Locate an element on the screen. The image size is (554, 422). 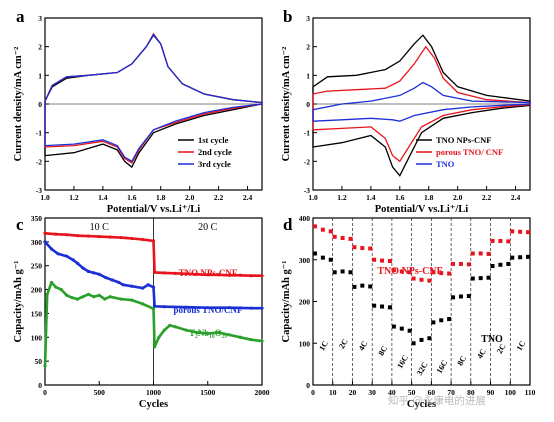
series-tno-nps-cnf is located at coordinates (153, 254).